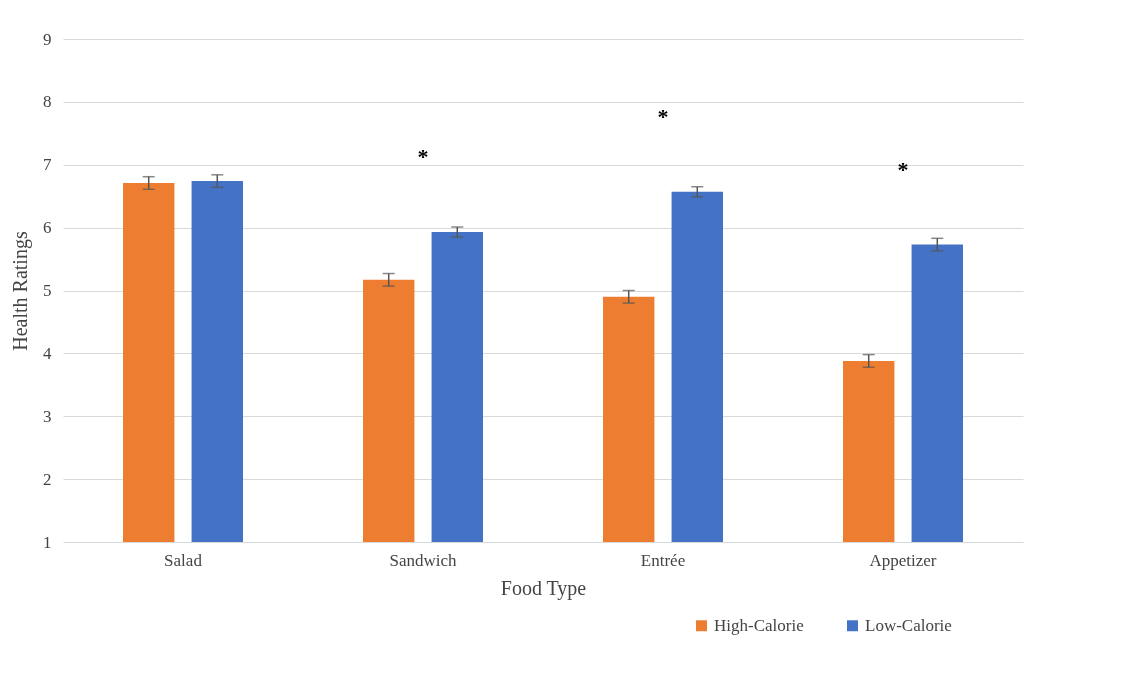  I want to click on x-axis-title: Food Type, so click(543, 588).